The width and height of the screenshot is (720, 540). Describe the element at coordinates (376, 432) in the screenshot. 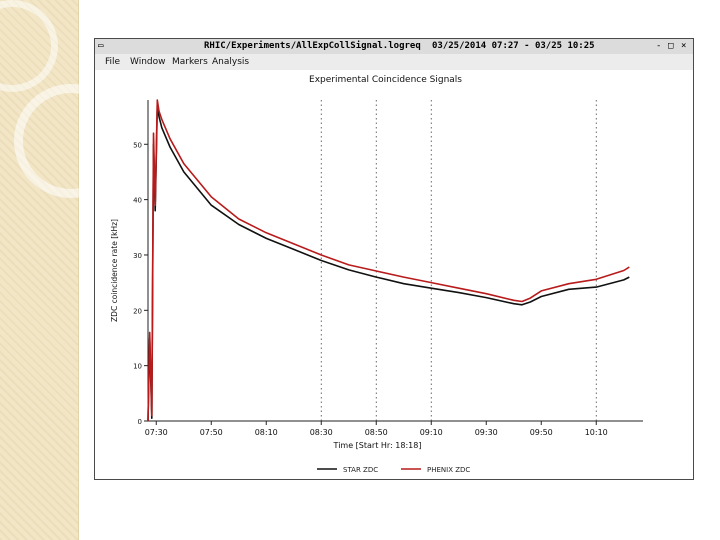

I see `x-tick-label: 08:50` at that location.